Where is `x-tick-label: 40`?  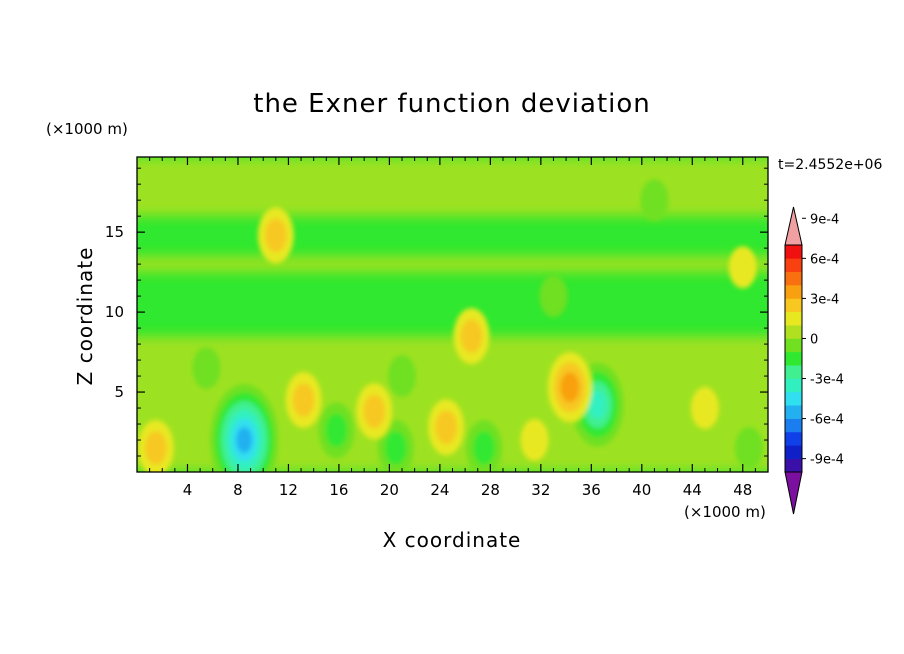
x-tick-label: 40 is located at coordinates (641, 490).